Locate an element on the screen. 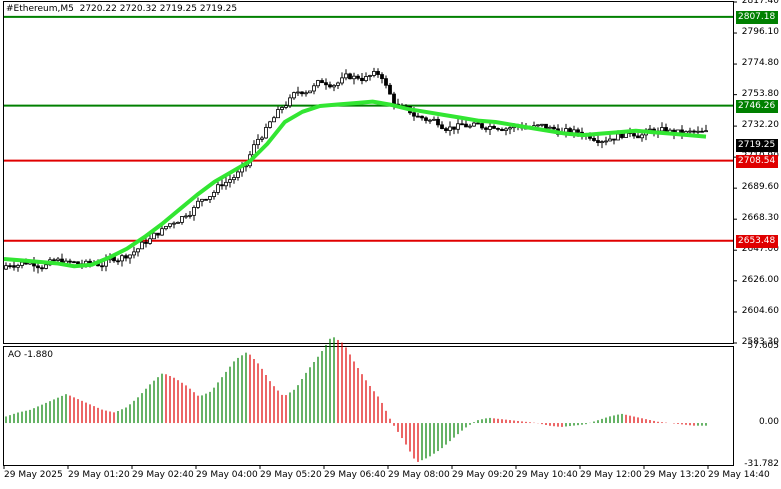 This screenshot has width=781, height=489. price-tick-label: 2732.20 is located at coordinates (760, 125).